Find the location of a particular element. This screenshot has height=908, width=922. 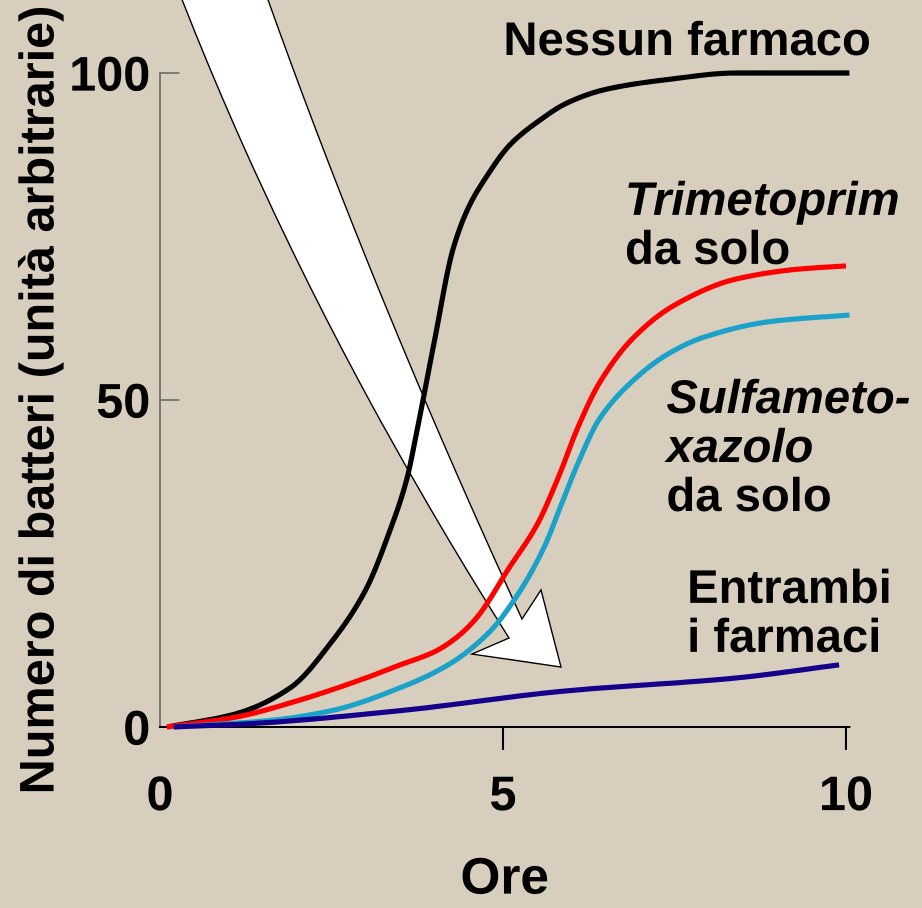

y-axis-title: Numero di batteri (unità arbitrarie) is located at coordinates (41, 400).